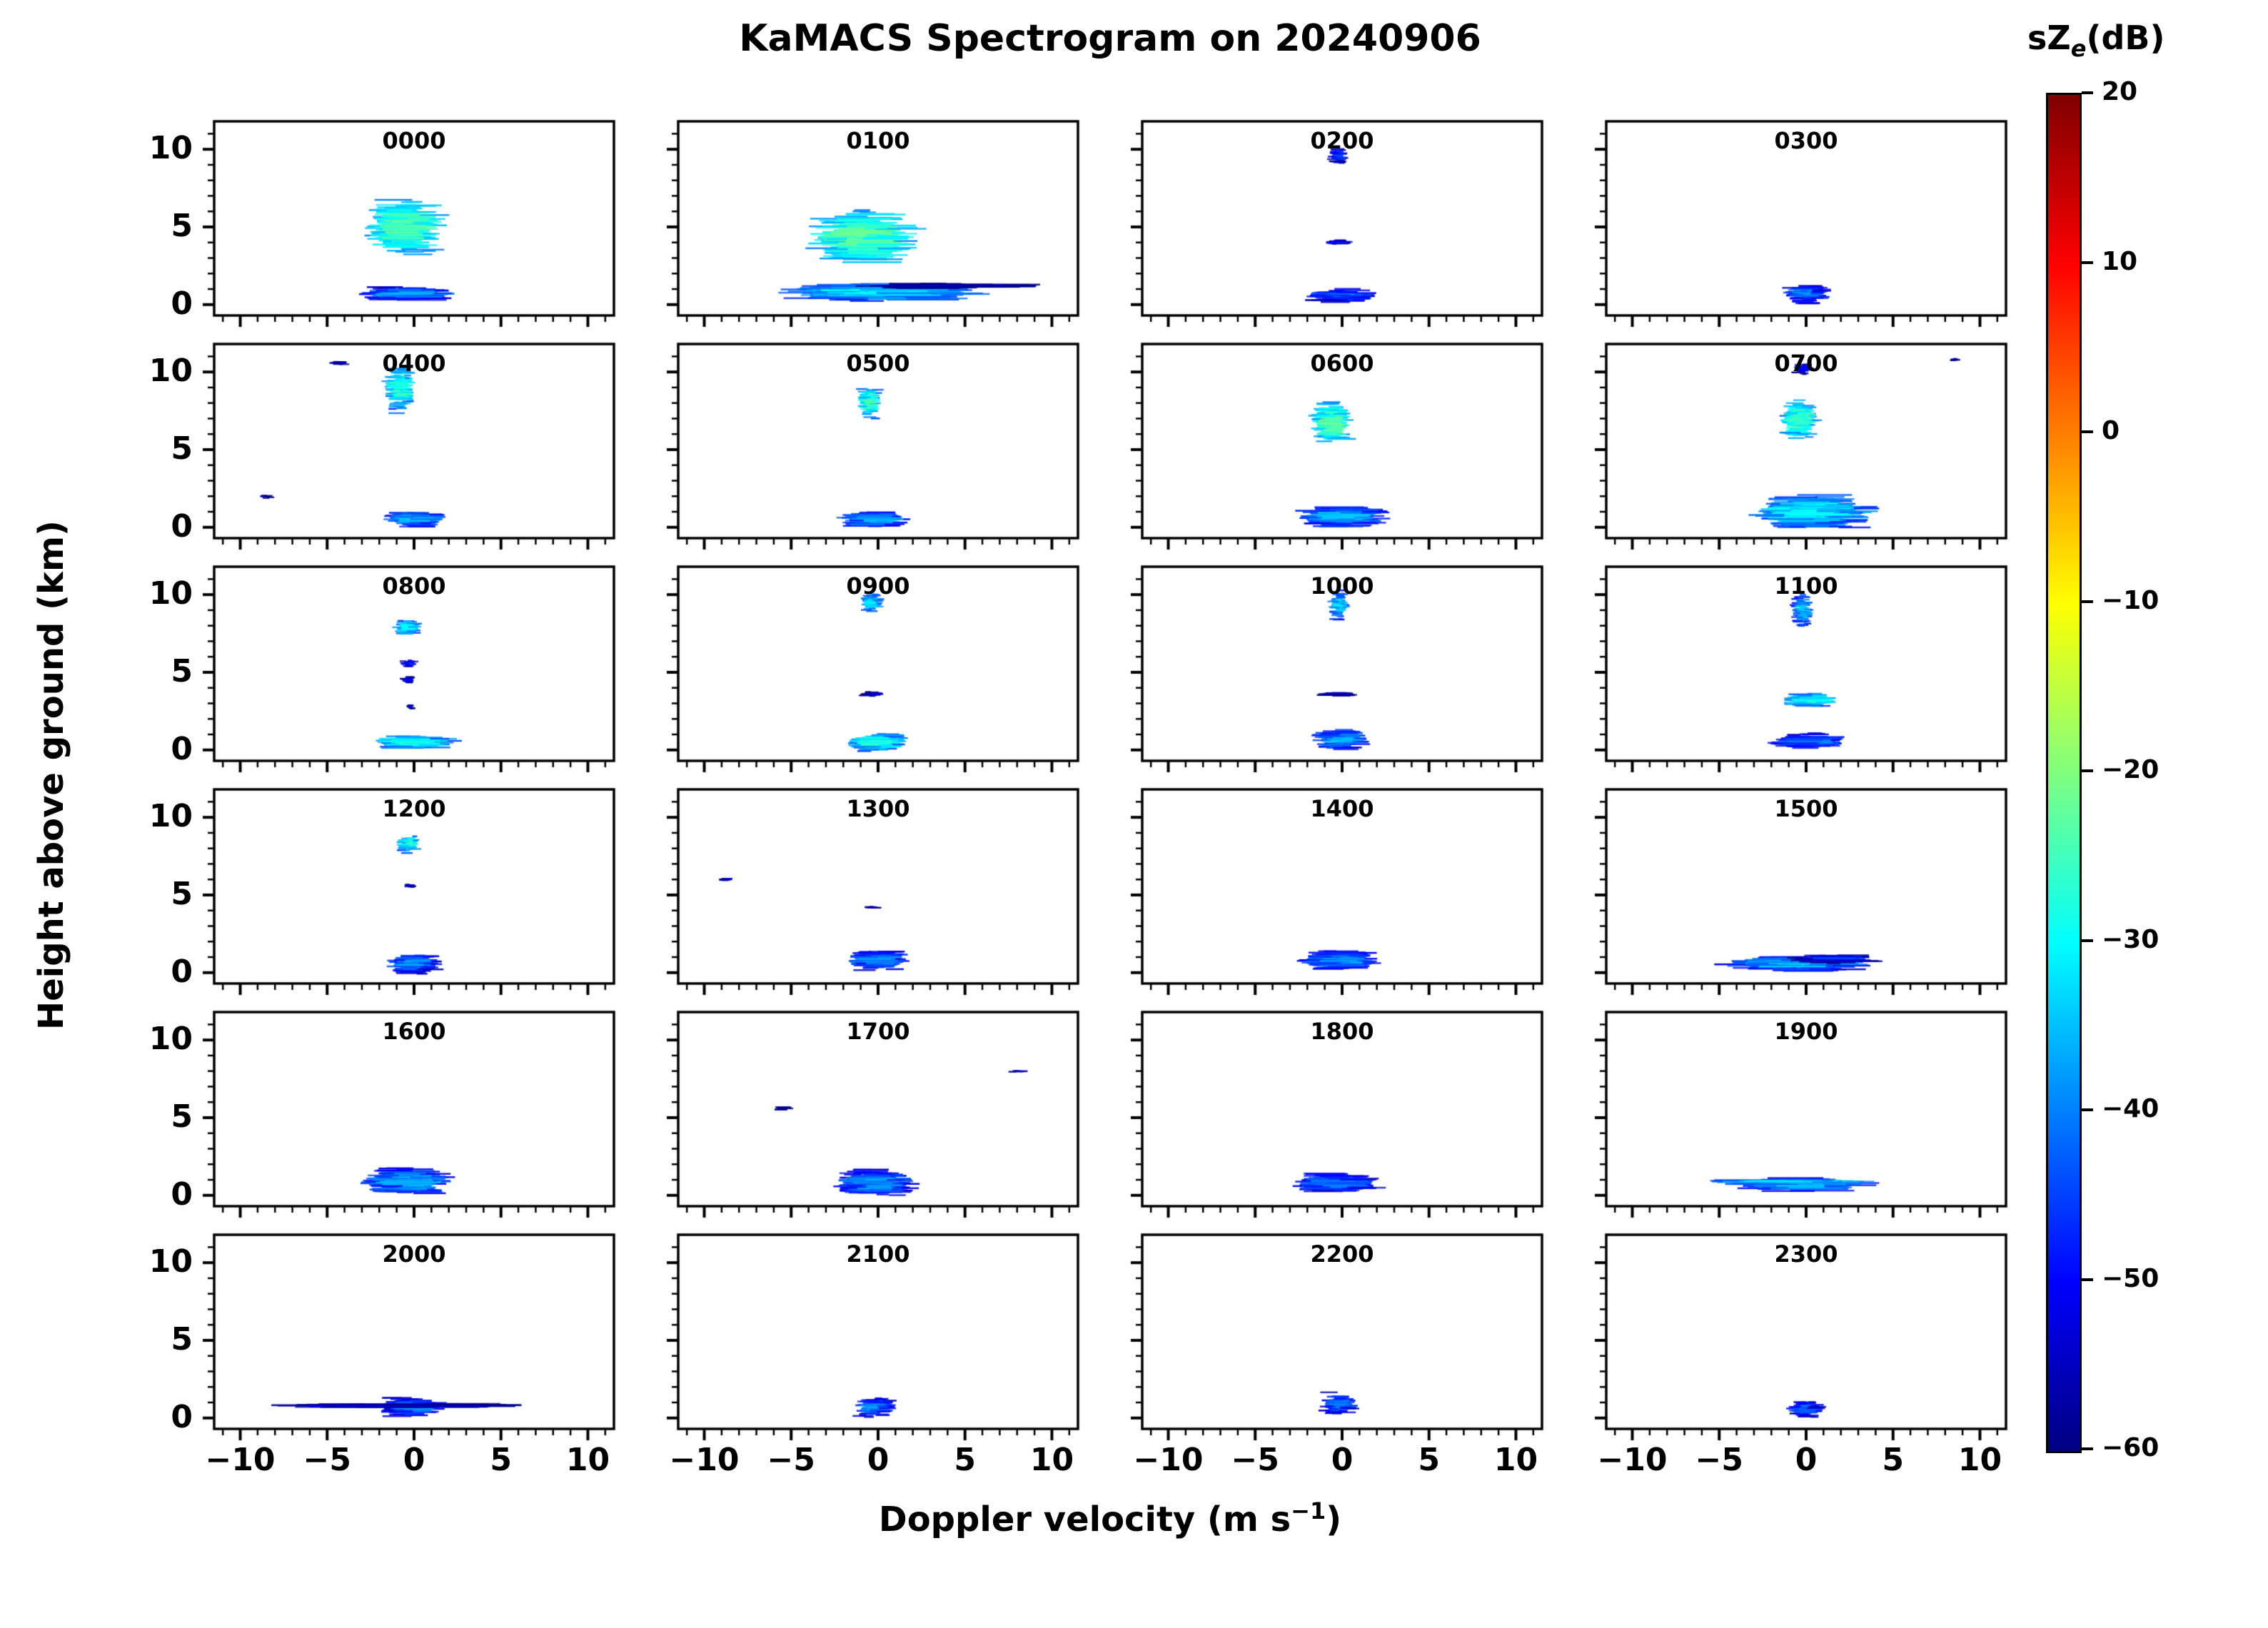 The height and width of the screenshot is (1628, 2268). What do you see at coordinates (1797, 897) in the screenshot?
I see `spectrogram-panel-1500: 1500` at bounding box center [1797, 897].